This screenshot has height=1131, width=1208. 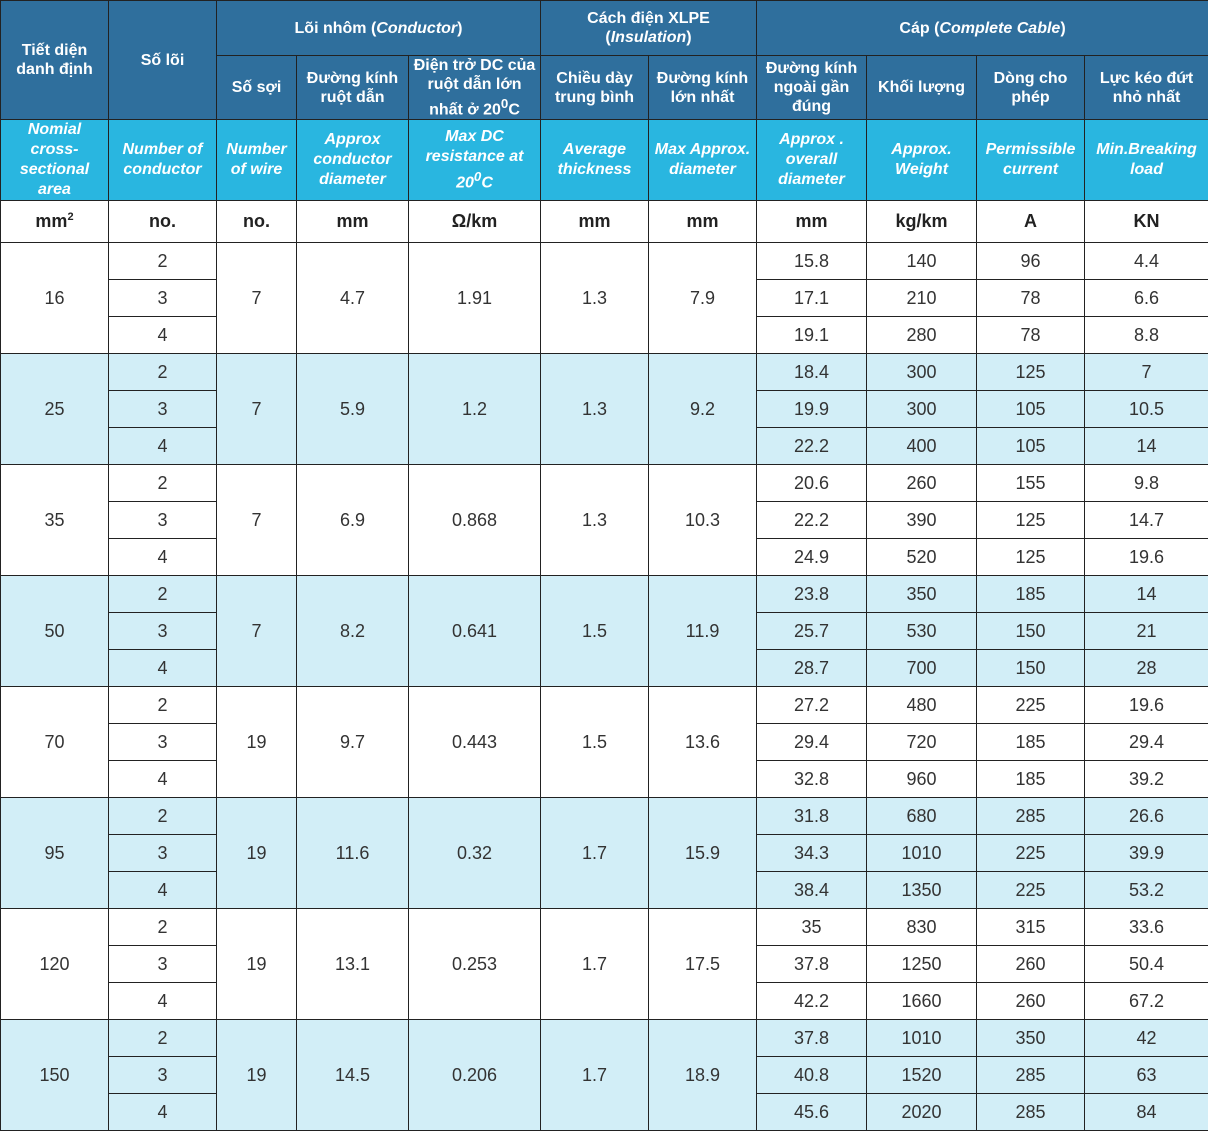 I want to click on cell-cond-diam: 11.6, so click(x=353, y=853).